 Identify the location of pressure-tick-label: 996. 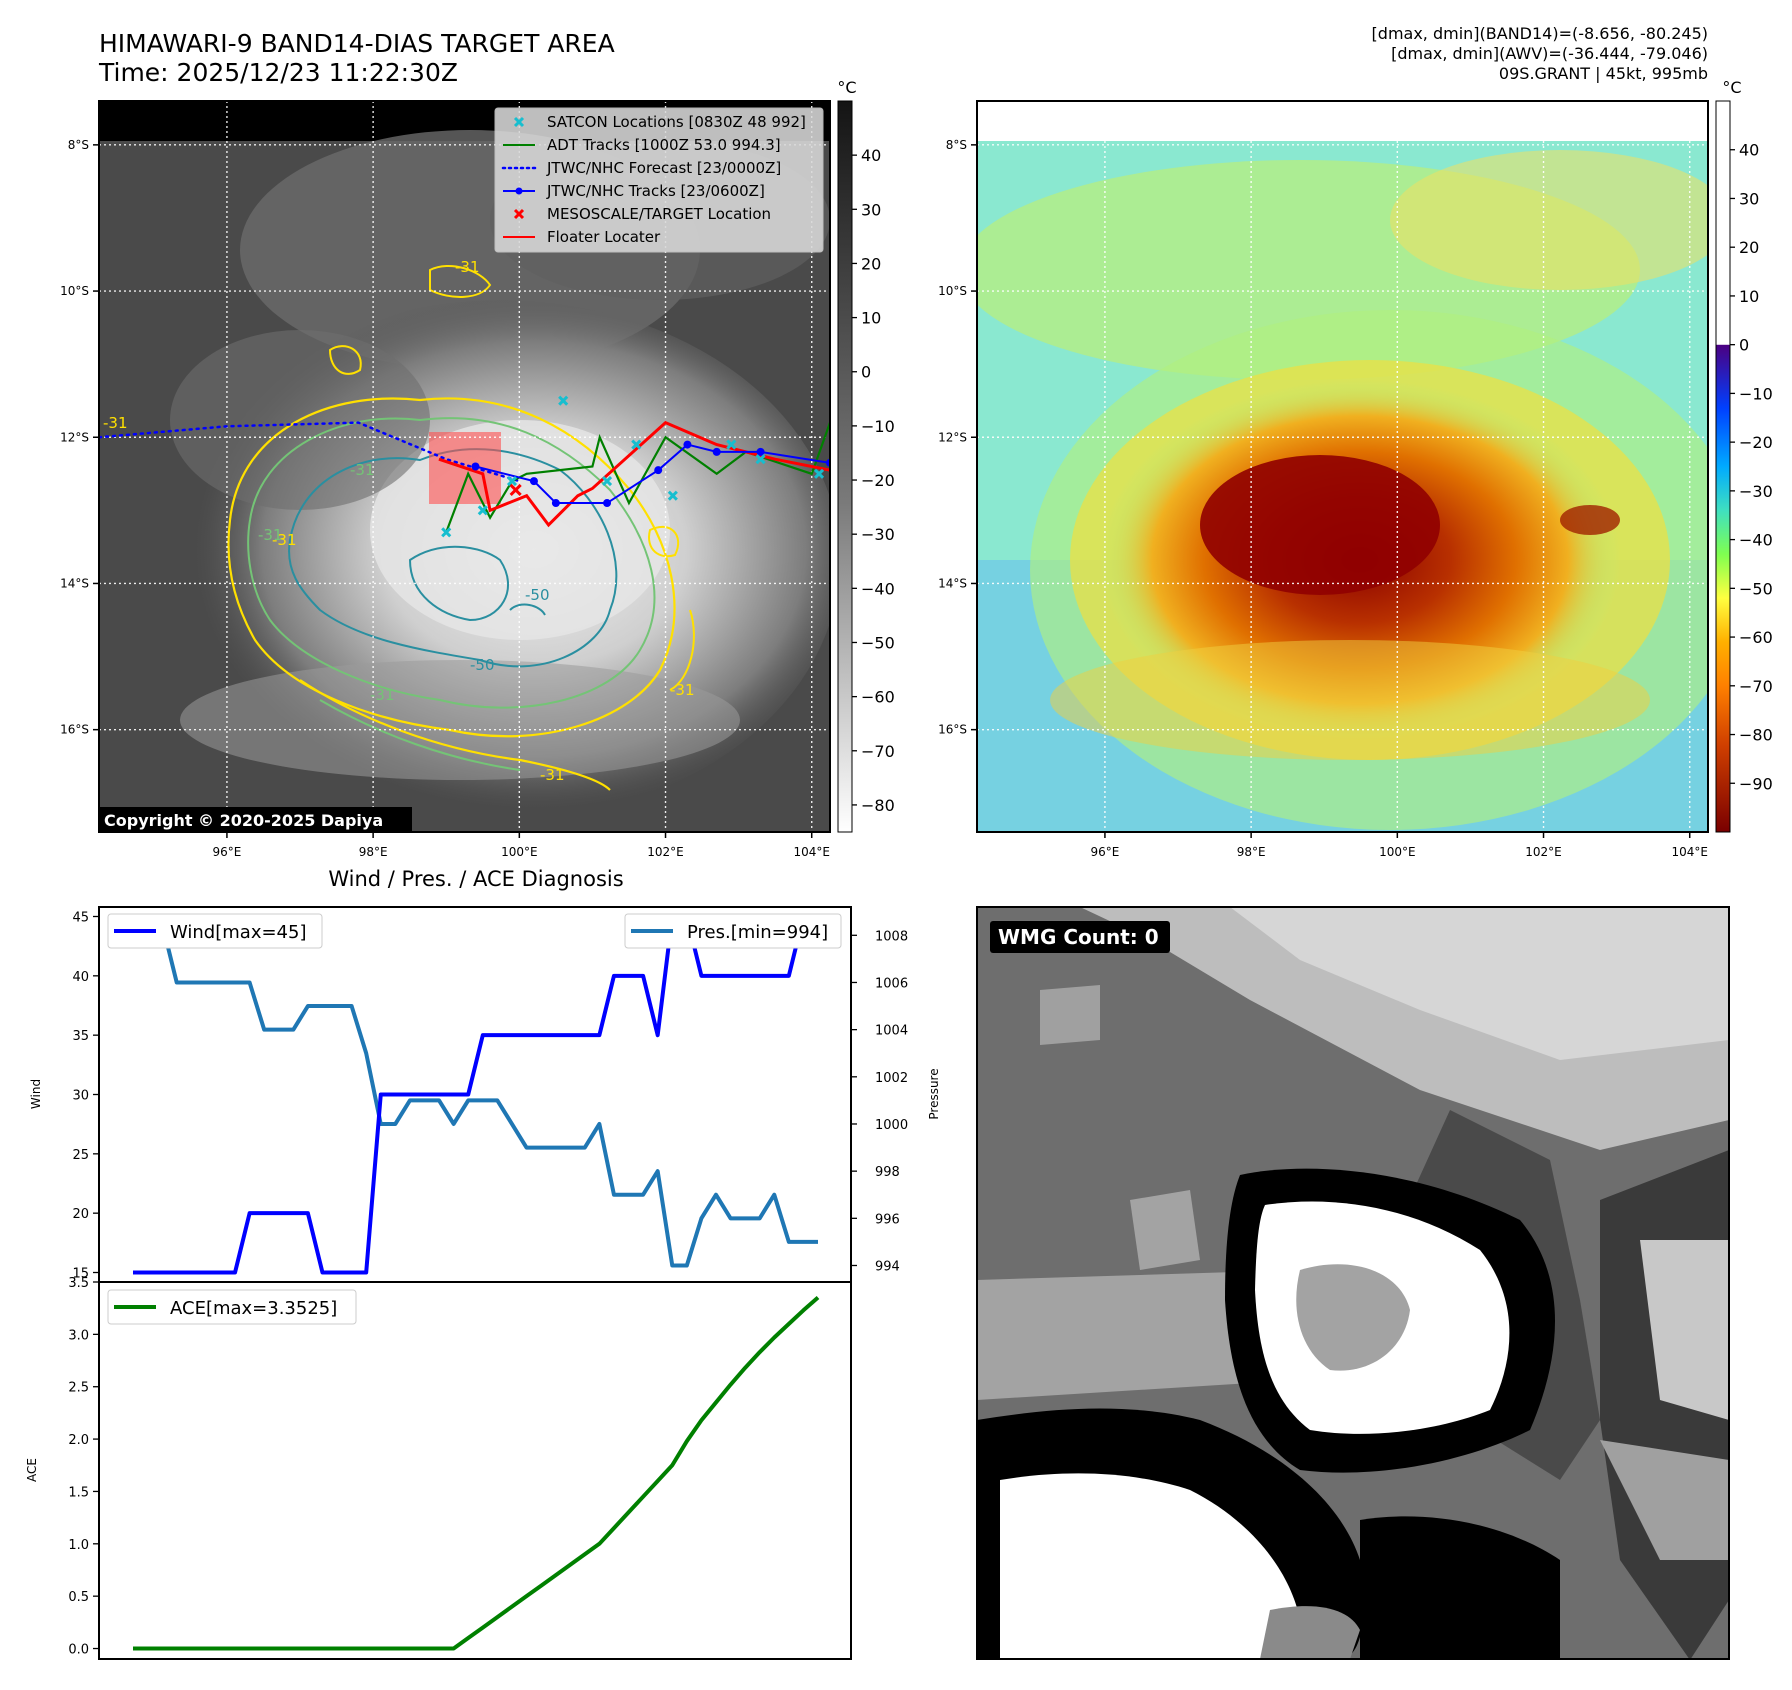
(887, 1219).